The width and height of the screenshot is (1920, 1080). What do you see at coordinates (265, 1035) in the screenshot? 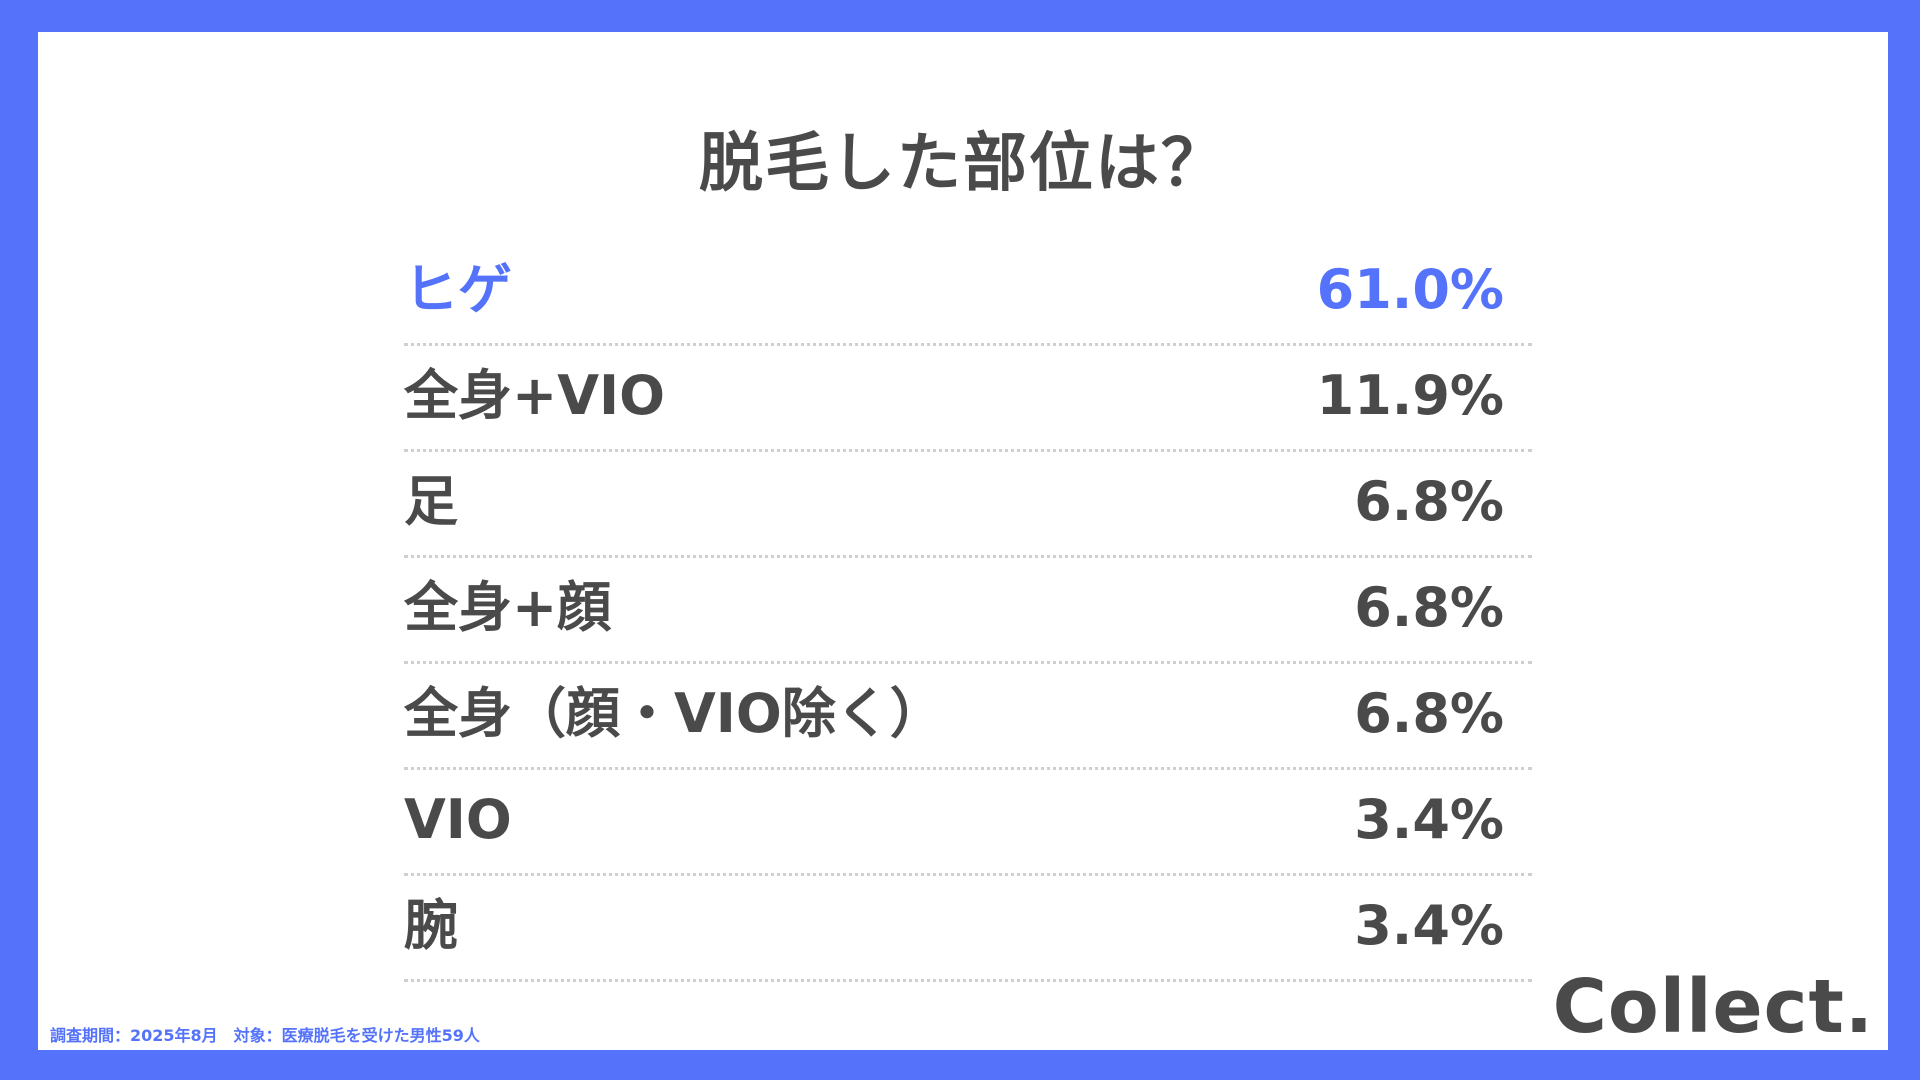
I see `survey-footnote: 調査期間：2025年8月 対象：医療脱毛を受けた男性59人` at bounding box center [265, 1035].